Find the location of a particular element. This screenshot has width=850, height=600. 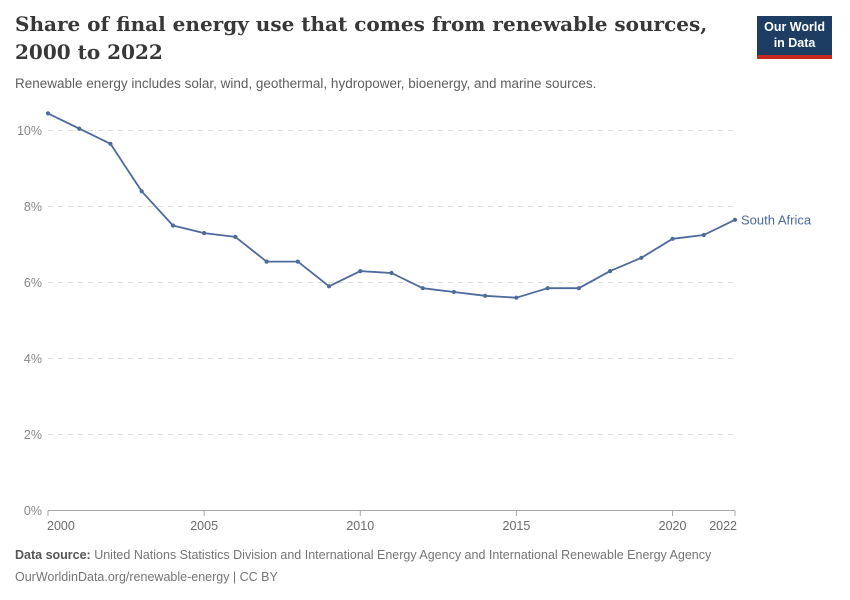

series-end-label: South Africa is located at coordinates (776, 219).